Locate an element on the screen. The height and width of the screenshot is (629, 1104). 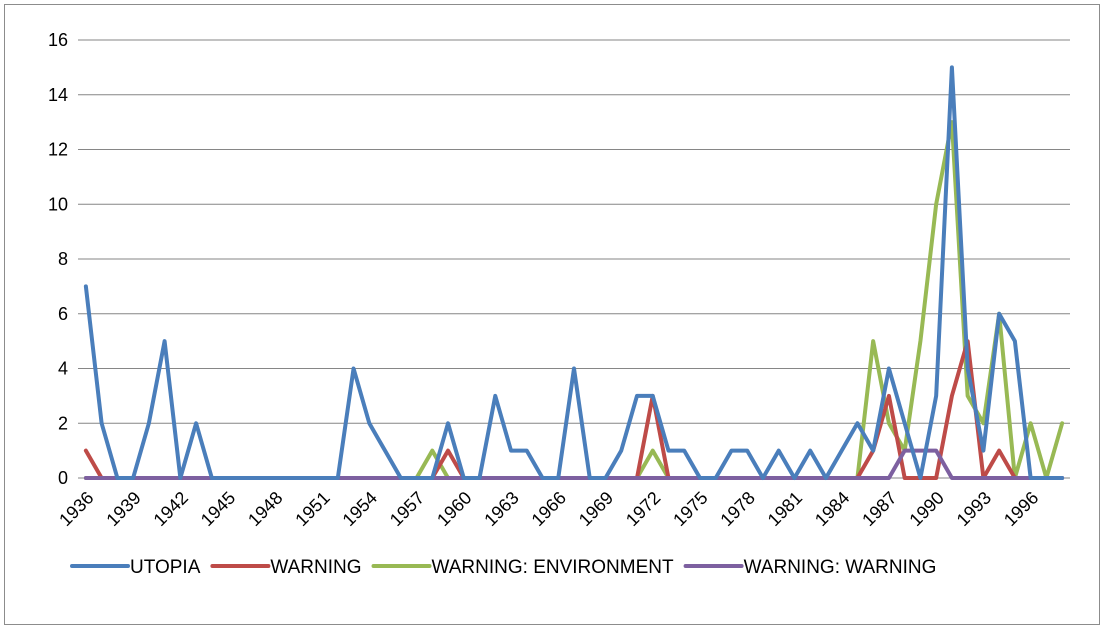
x-tick-label-1993: 1993 is located at coordinates (974, 509).